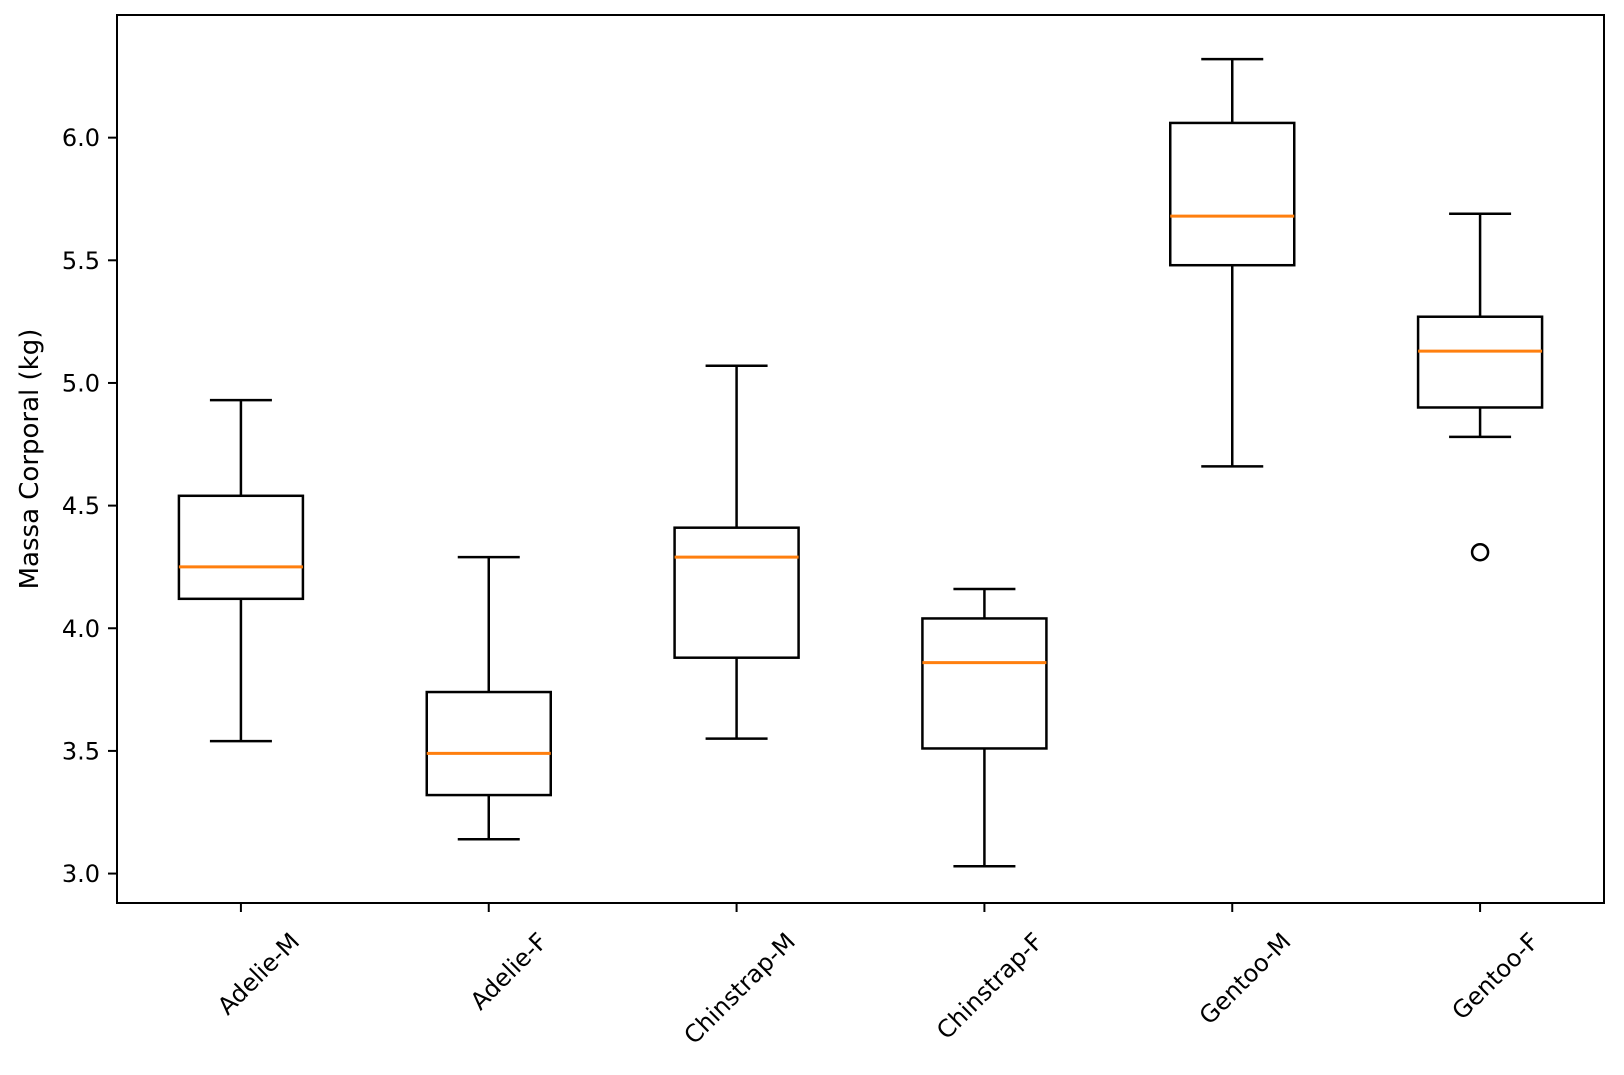 This screenshot has width=1624, height=1075. What do you see at coordinates (258, 973) in the screenshot?
I see `x-tick-label-adelie-m: Adelie-M` at bounding box center [258, 973].